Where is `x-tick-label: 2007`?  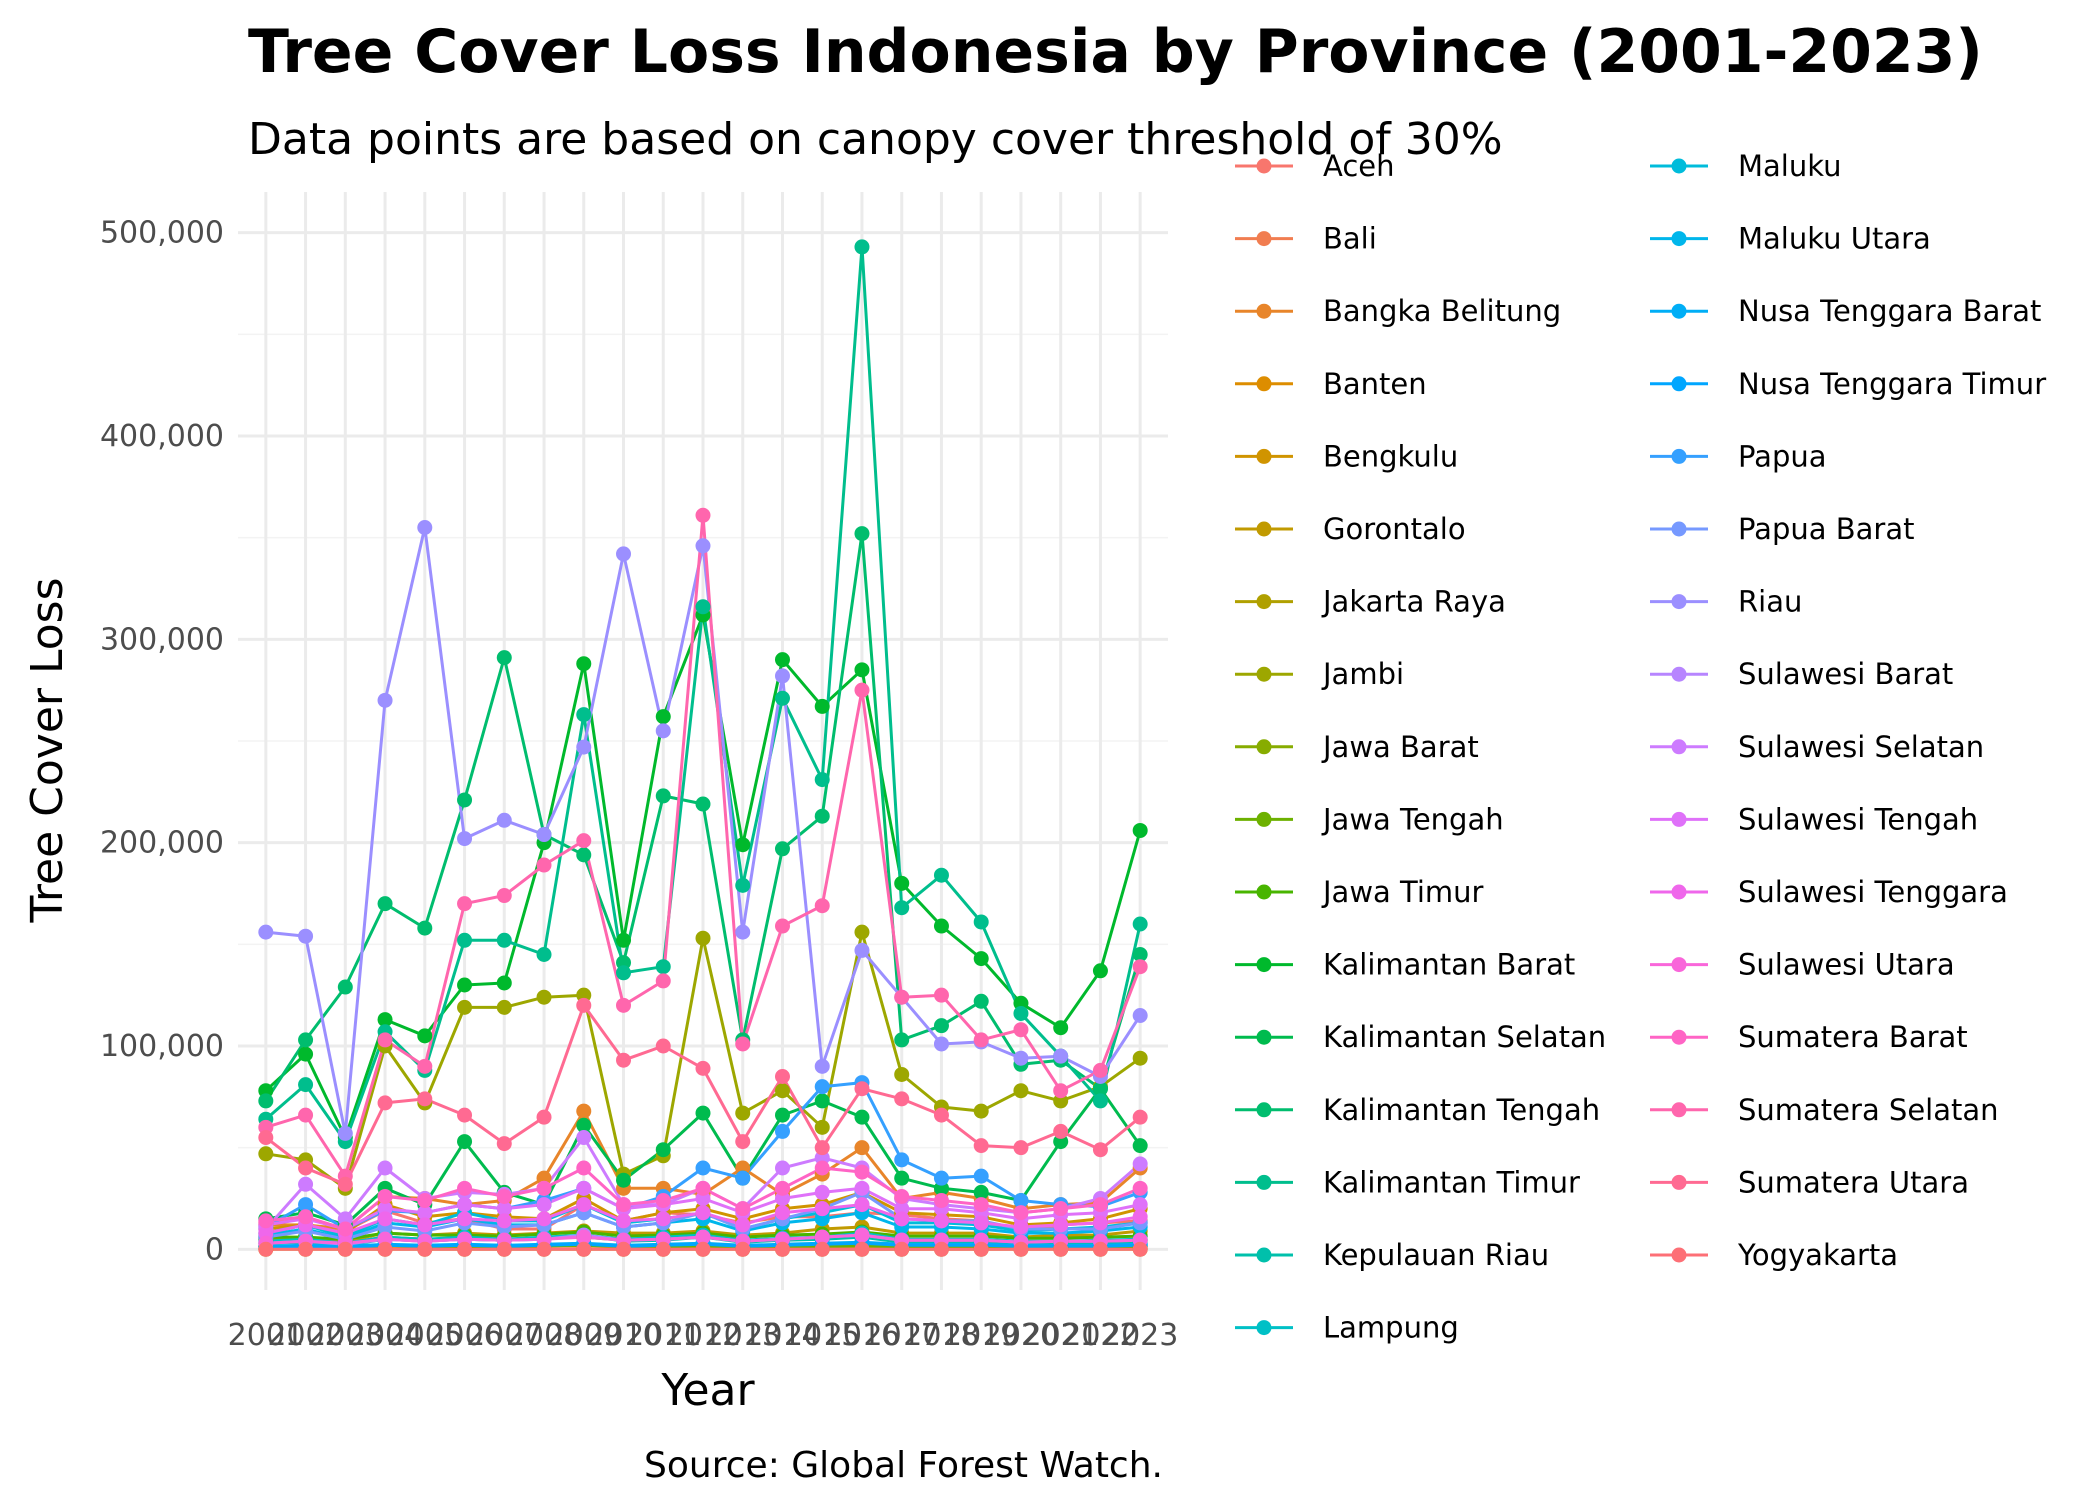
x-tick-label: 2007 is located at coordinates (504, 1335).